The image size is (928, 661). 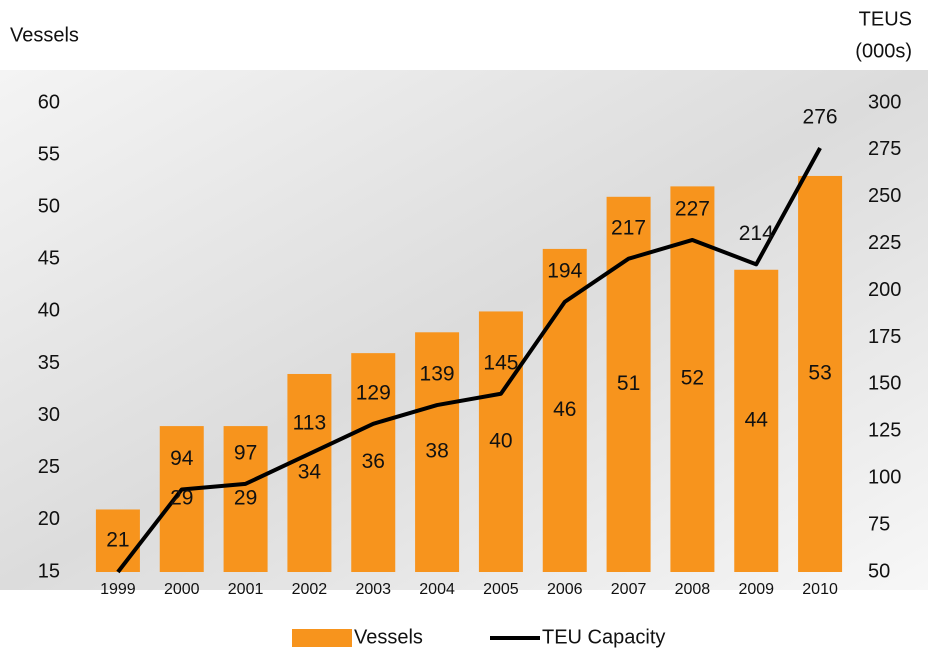 I want to click on x-tick-label: 2000, so click(x=182, y=589).